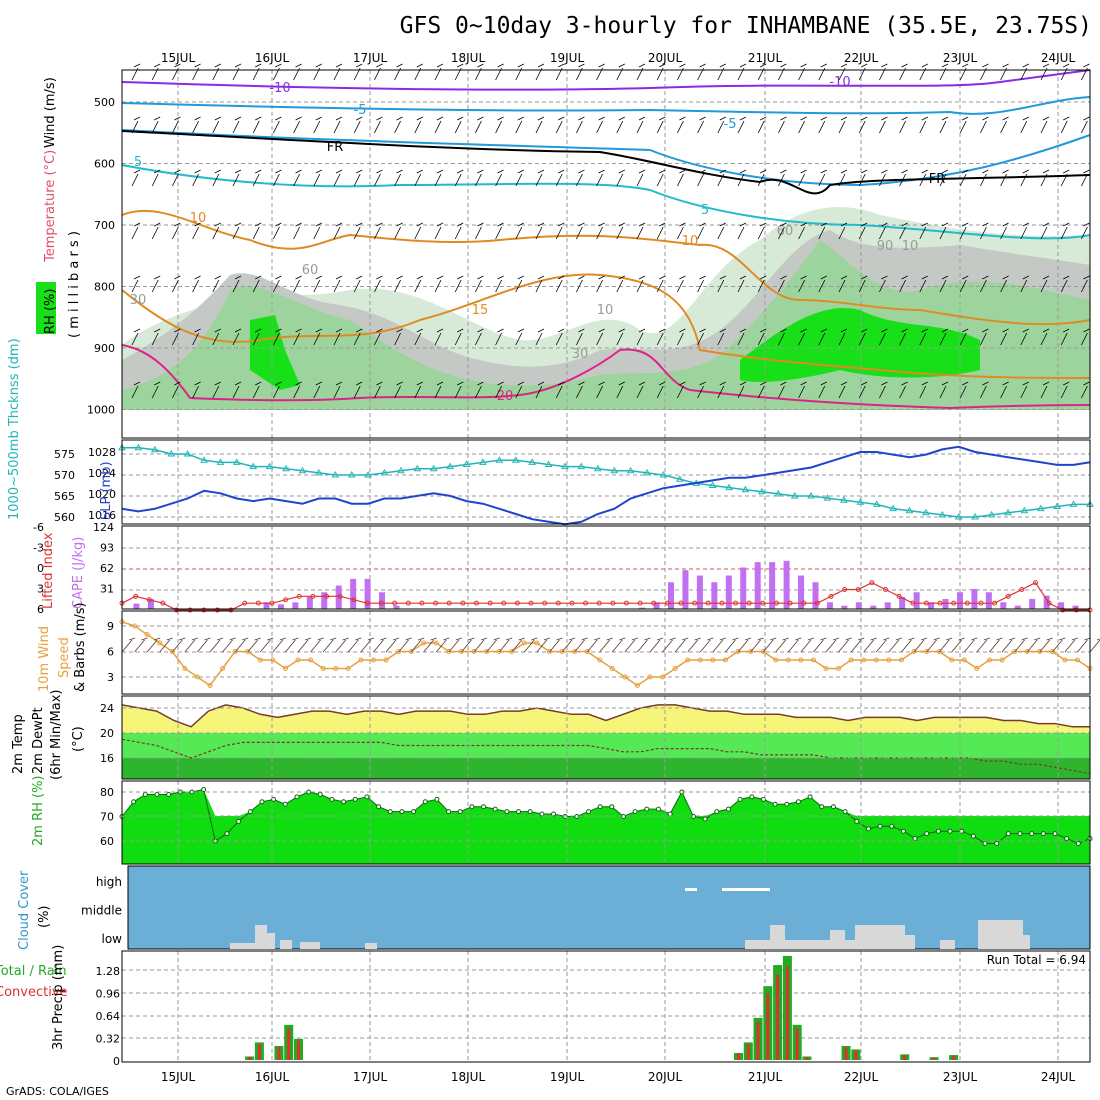 The image size is (1100, 1100). I want to click on y-tick-temp: 16, so click(107, 758).